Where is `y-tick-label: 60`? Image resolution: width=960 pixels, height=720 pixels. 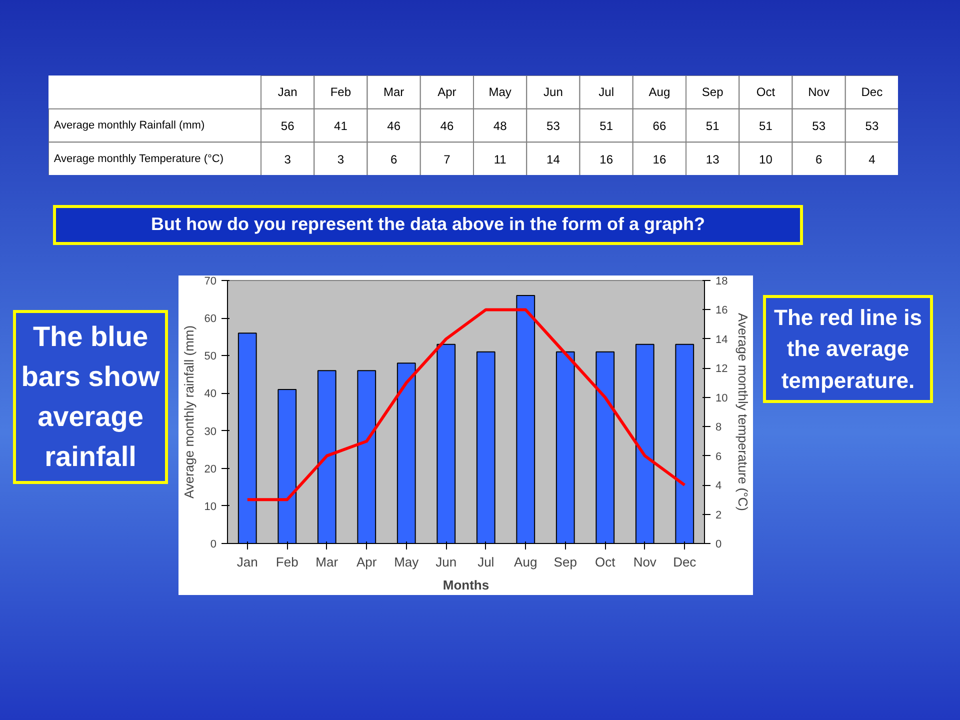 y-tick-label: 60 is located at coordinates (210, 318).